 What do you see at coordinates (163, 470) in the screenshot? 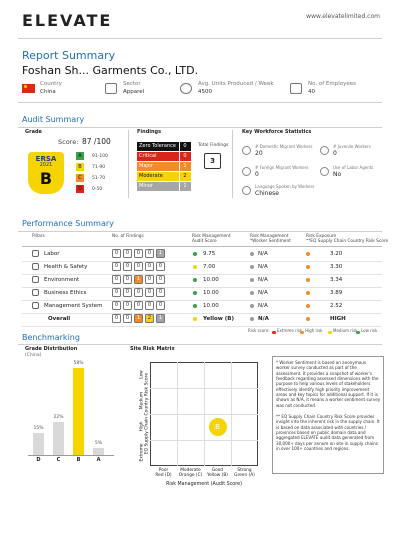
I see `column-label: Poor` at bounding box center [163, 470].